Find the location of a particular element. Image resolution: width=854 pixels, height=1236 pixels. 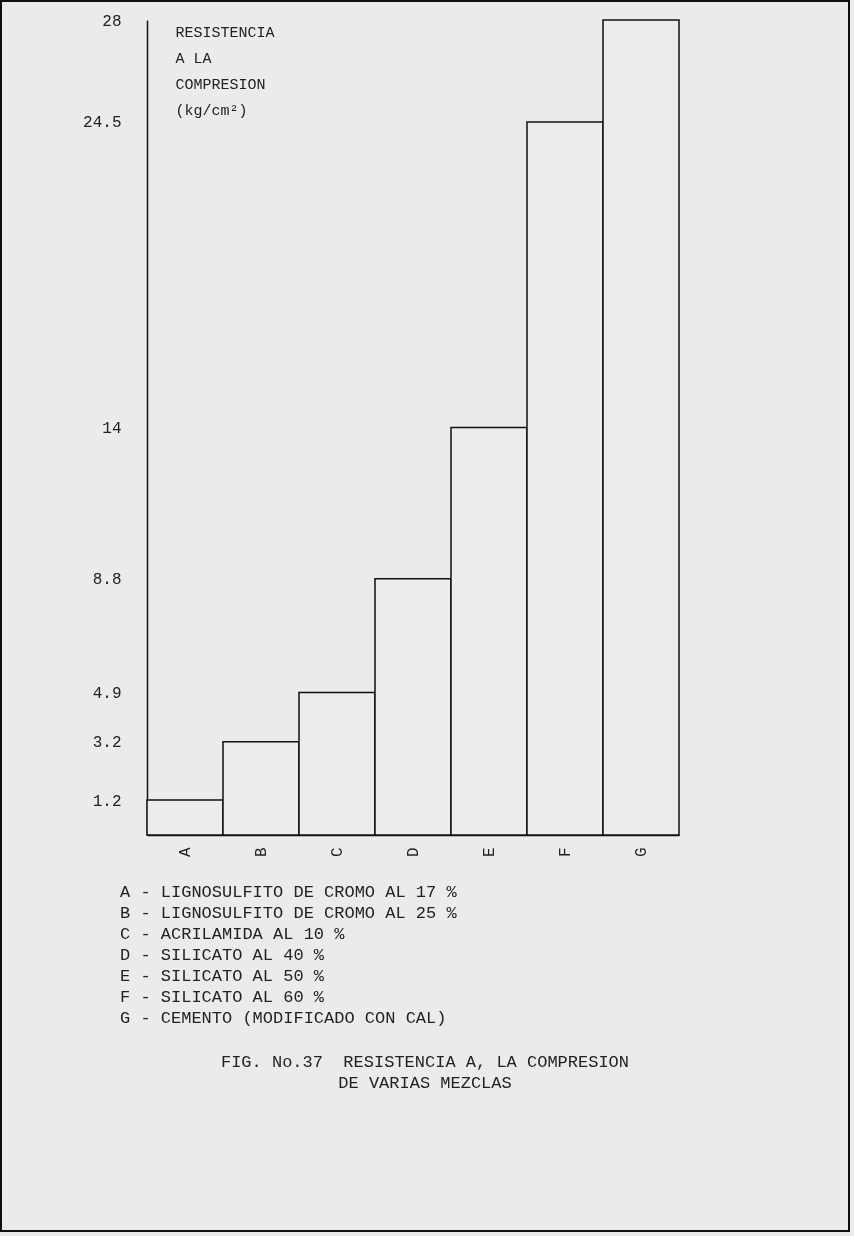

y-tick-label: 28 is located at coordinates (112, 21).